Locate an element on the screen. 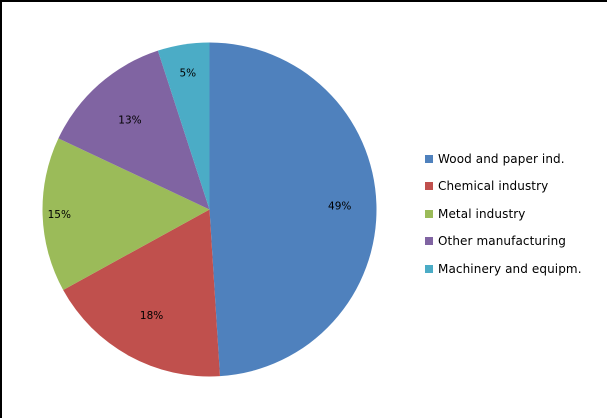 Image resolution: width=607 pixels, height=418 pixels. legend-label: Other manufacturing is located at coordinates (502, 241).